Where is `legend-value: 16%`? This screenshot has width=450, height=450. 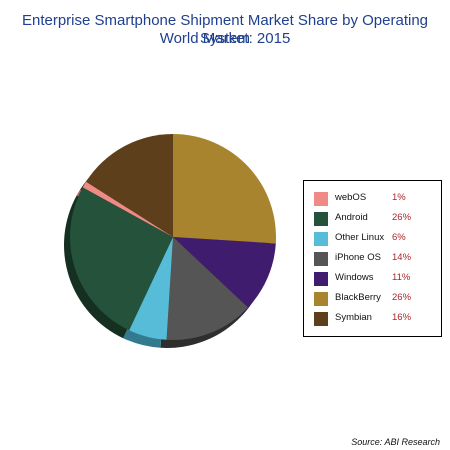
legend-value: 16% is located at coordinates (402, 317).